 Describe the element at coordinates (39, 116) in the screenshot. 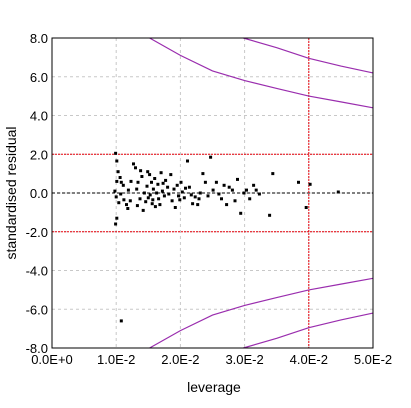

I see `y-tick-label: 4.0` at that location.